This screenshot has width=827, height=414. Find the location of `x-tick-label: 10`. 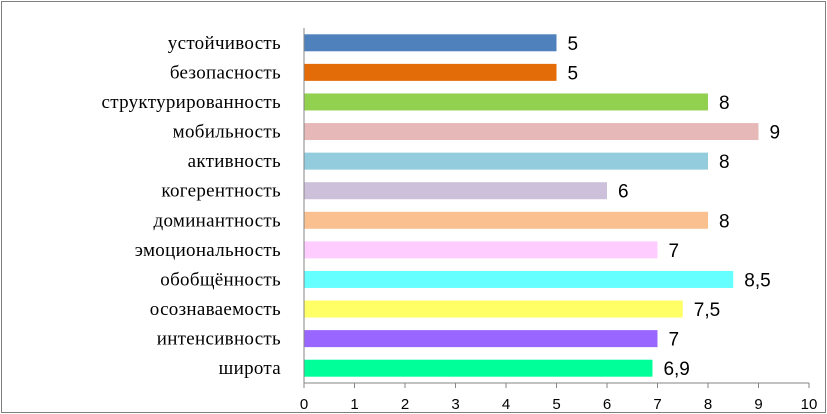

x-tick-label: 10 is located at coordinates (809, 404).